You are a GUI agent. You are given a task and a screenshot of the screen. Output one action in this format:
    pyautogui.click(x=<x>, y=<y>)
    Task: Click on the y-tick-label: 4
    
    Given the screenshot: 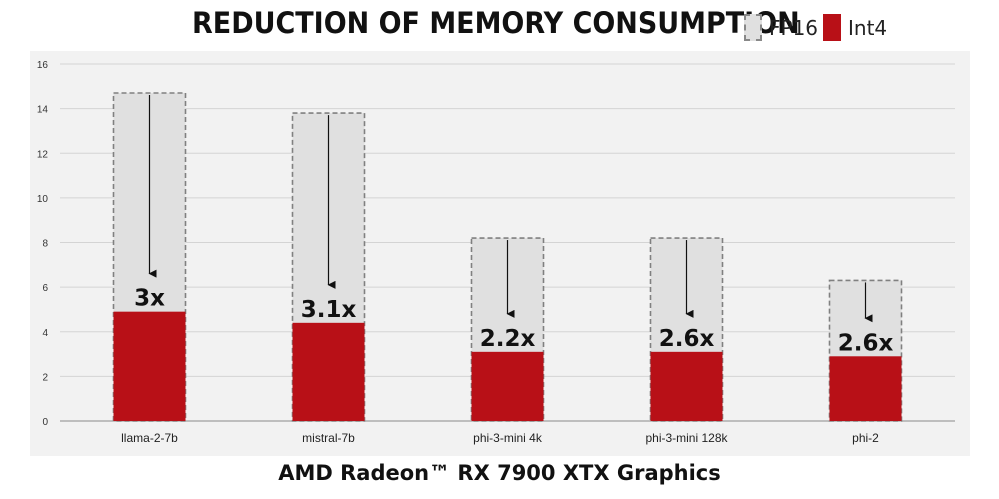 What is the action you would take?
    pyautogui.click(x=45, y=333)
    